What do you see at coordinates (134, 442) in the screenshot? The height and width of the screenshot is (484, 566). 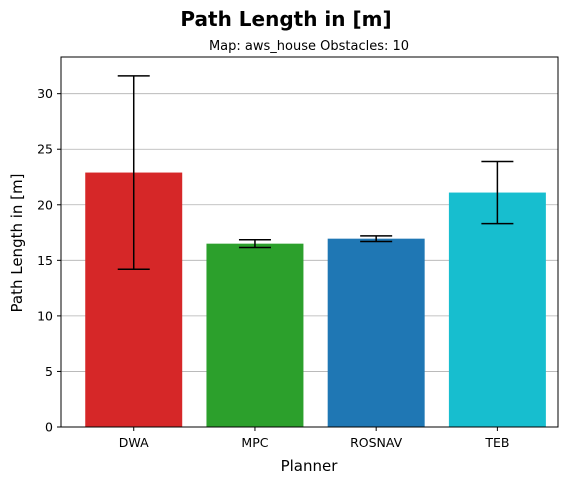 I see `x-tick-label-dwa: DWA` at bounding box center [134, 442].